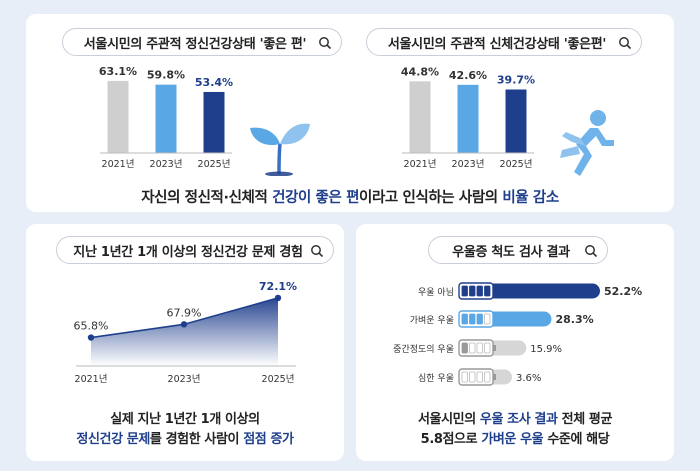 The image size is (700, 471). I want to click on depression-value-label: 28.3%, so click(574, 319).